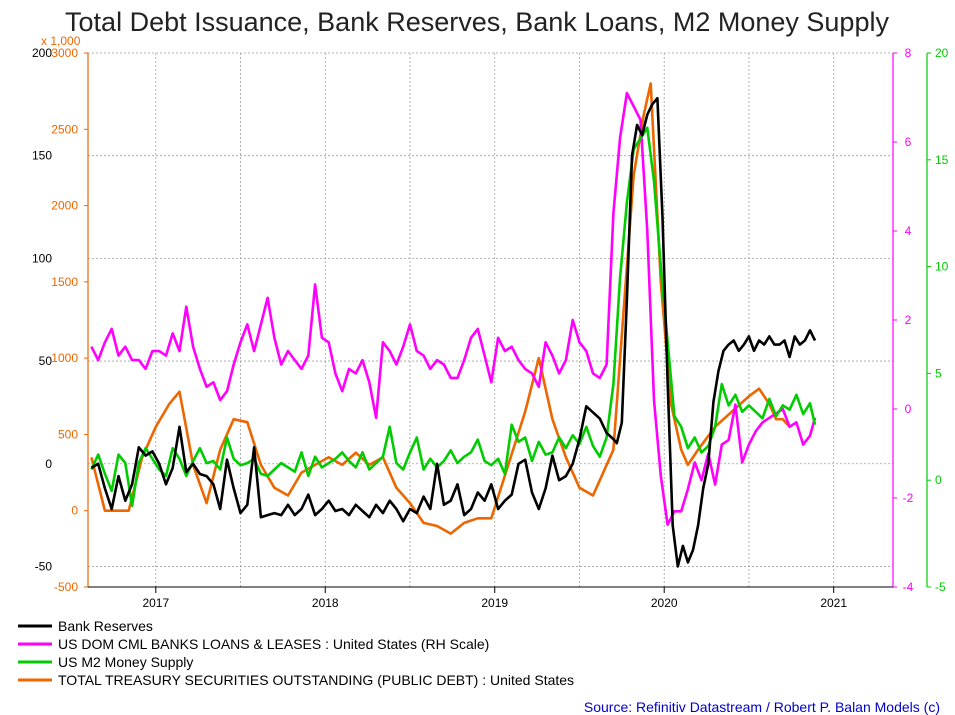 This screenshot has height=715, width=955. Describe the element at coordinates (64, 129) in the screenshot. I see `orange-axis-tick-label: 2500` at that location.